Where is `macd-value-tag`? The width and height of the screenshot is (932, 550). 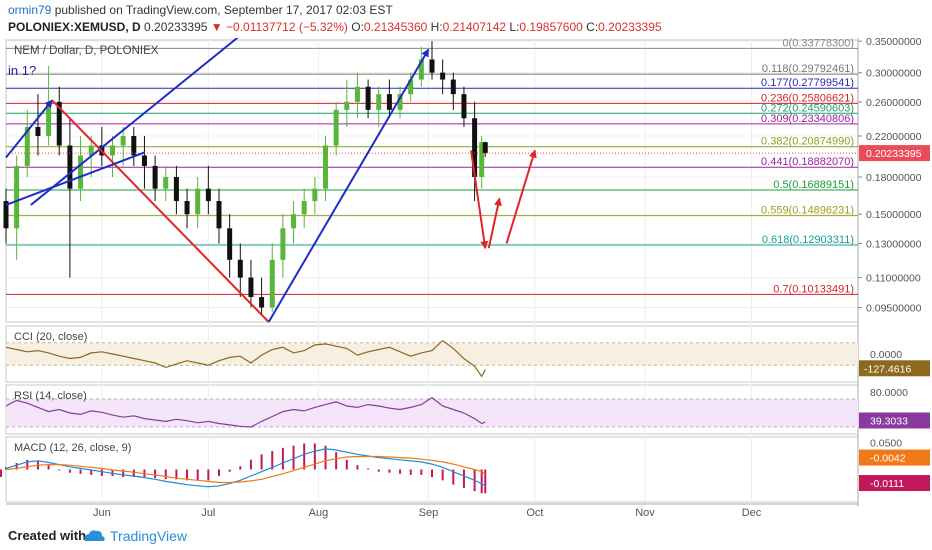 macd-value-tag is located at coordinates (894, 457).